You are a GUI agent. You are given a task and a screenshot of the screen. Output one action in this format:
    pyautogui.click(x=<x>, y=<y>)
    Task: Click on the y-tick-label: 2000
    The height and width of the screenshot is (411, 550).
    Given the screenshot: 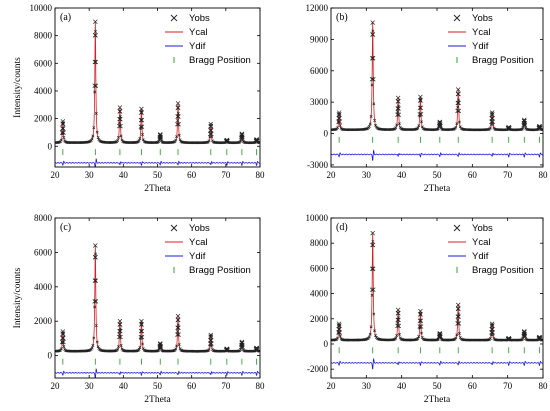 What is the action you would take?
    pyautogui.click(x=43, y=321)
    